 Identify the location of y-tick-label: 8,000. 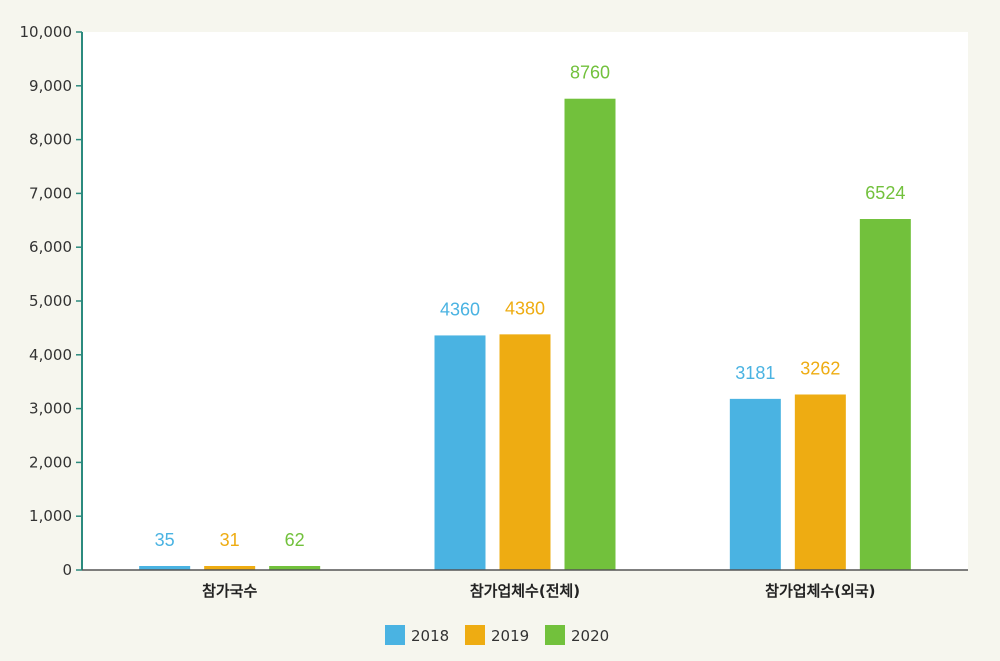
(50, 140).